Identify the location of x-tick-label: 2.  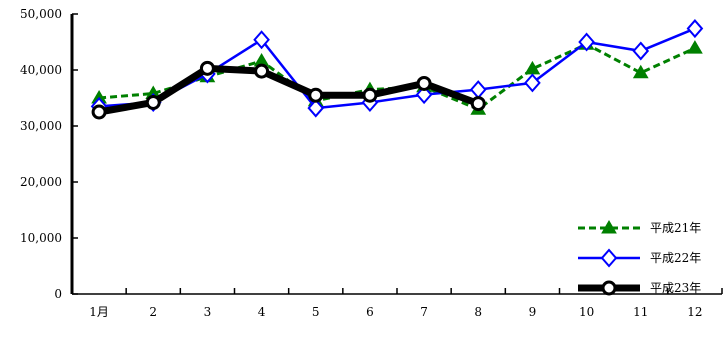
(153, 312).